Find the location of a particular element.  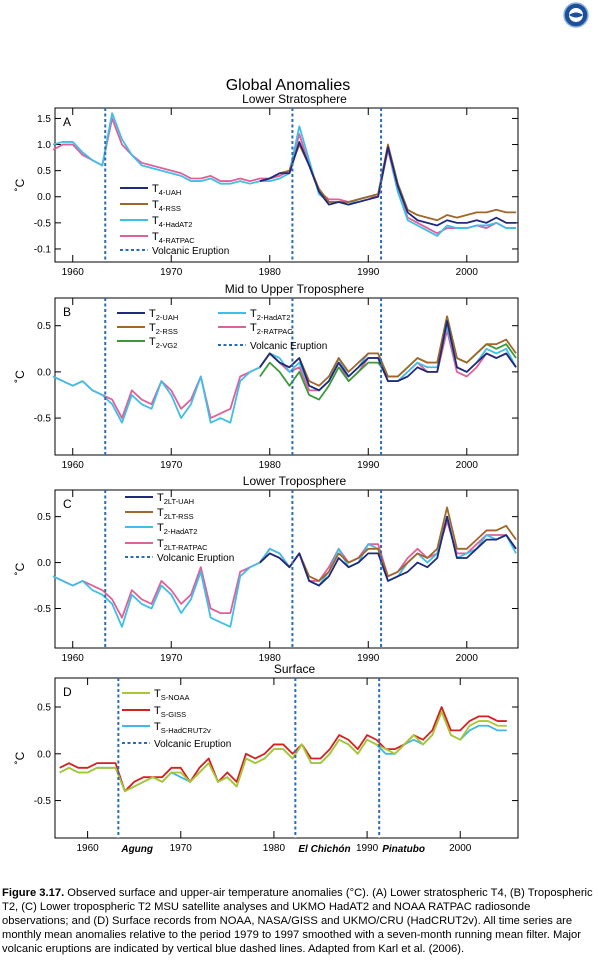

panel-letter: A is located at coordinates (67, 122).